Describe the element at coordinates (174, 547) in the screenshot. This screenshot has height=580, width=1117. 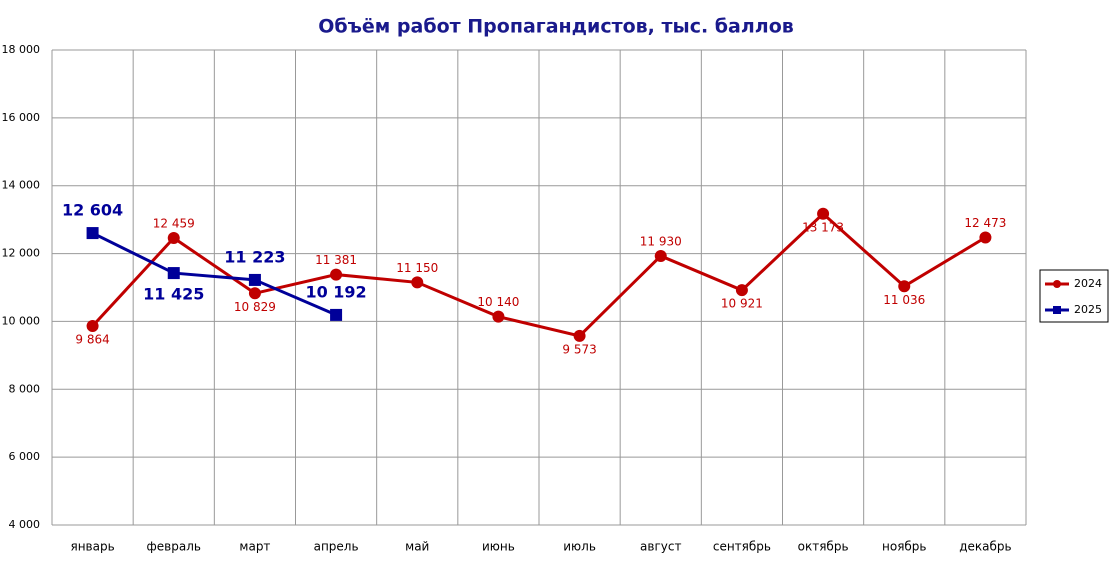
I see `x-tick-label: февраль` at that location.